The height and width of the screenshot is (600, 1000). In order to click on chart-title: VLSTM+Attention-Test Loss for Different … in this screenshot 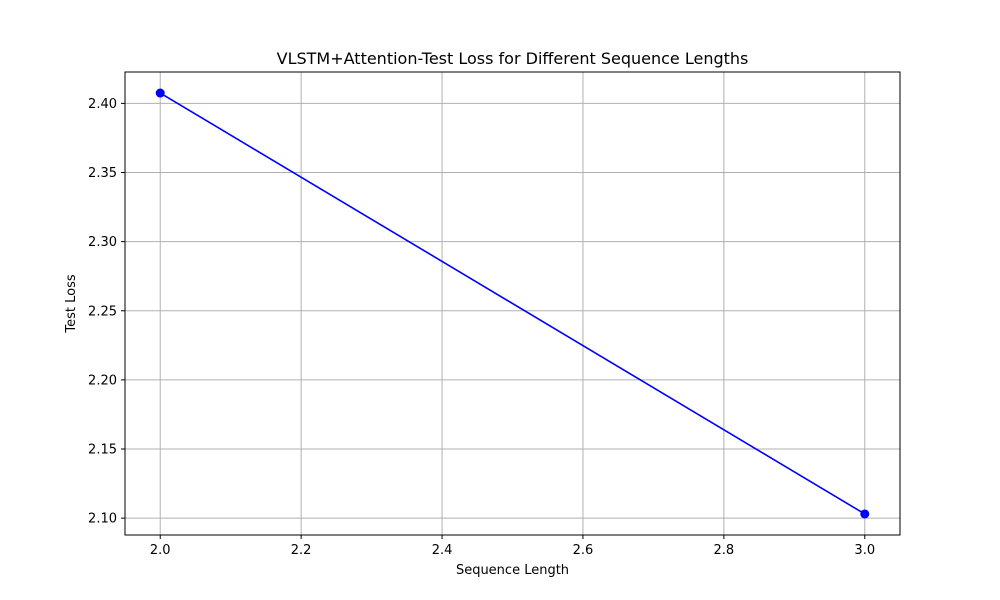, I will do `click(513, 58)`.